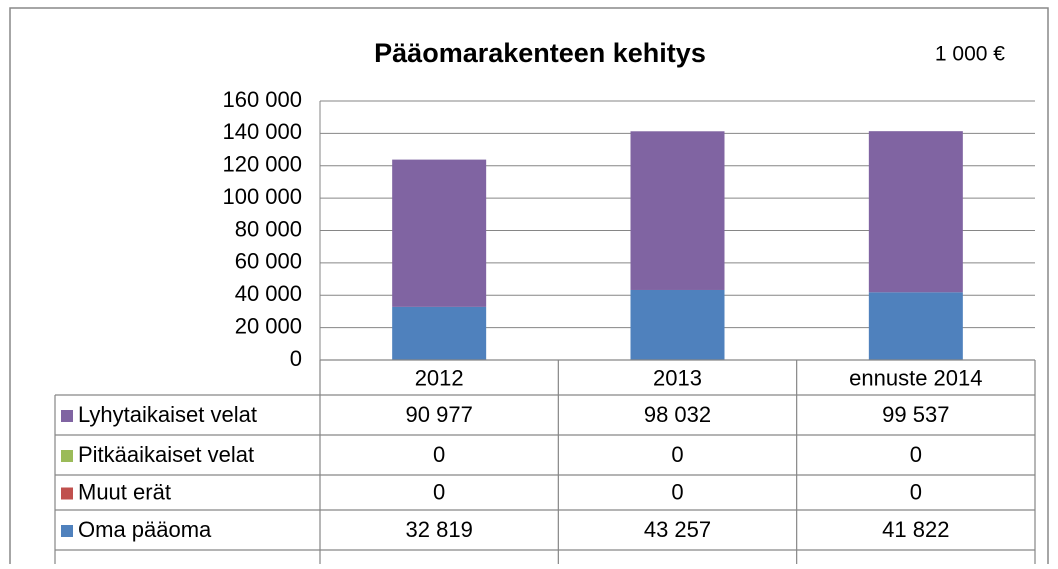 The width and height of the screenshot is (1058, 569). What do you see at coordinates (145, 529) in the screenshot?
I see `legend-label: Oma pääoma` at bounding box center [145, 529].